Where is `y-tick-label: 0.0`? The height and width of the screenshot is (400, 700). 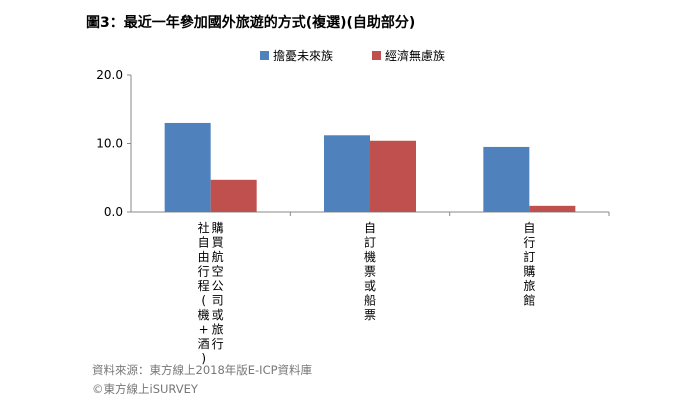 y-tick-label: 0.0 is located at coordinates (113, 212).